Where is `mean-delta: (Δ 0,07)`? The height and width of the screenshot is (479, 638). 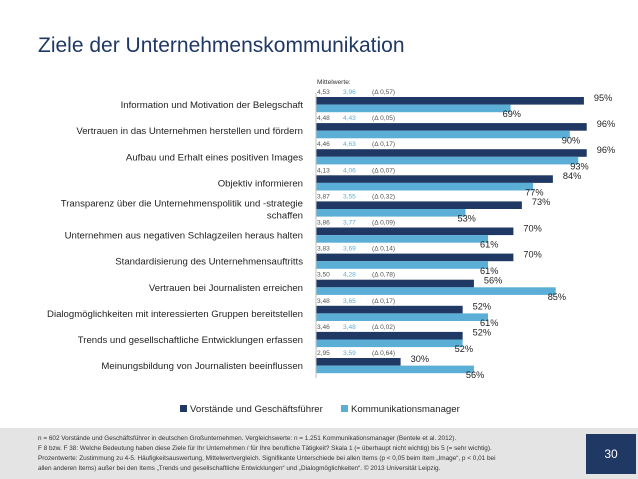
mean-delta: (Δ 0,07) is located at coordinates (383, 170).